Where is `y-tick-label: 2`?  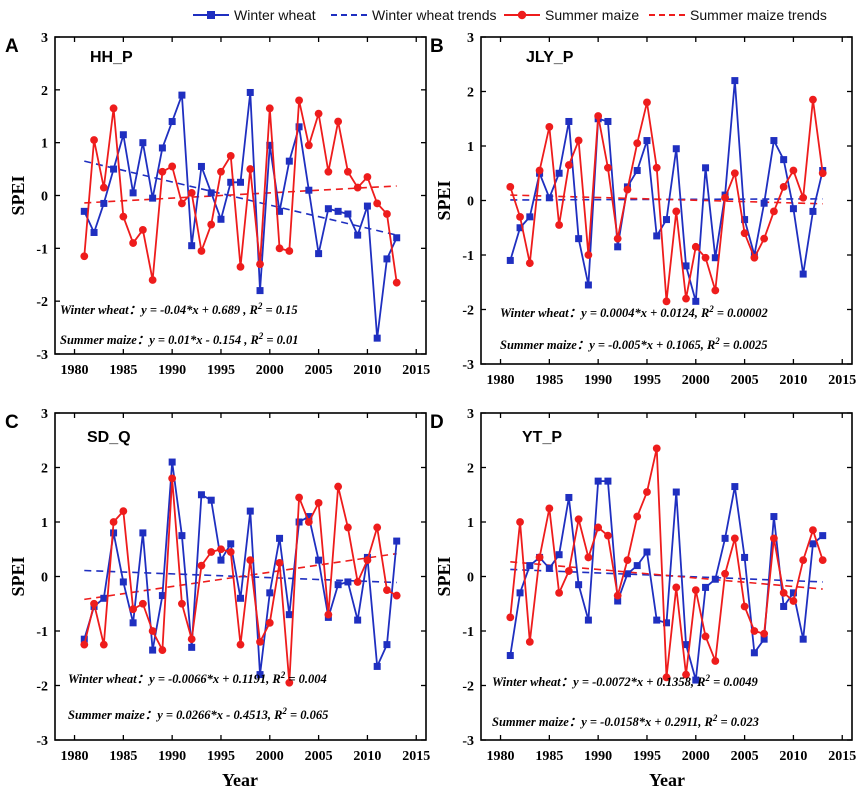
y-tick-label: 2 is located at coordinates (470, 469).